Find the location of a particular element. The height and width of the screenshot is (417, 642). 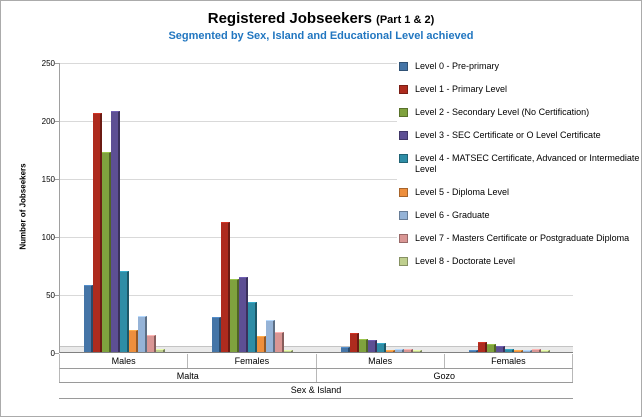

y-tick-label: 150 is located at coordinates (48, 179).